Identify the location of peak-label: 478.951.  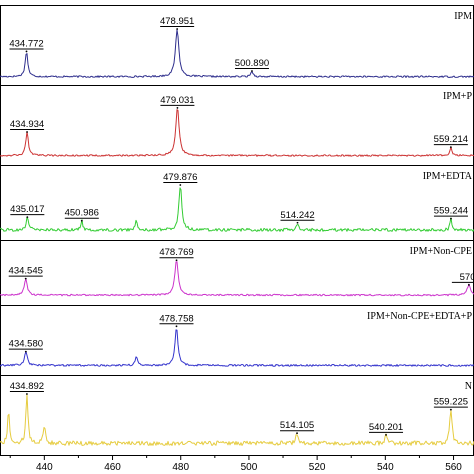
(177, 21).